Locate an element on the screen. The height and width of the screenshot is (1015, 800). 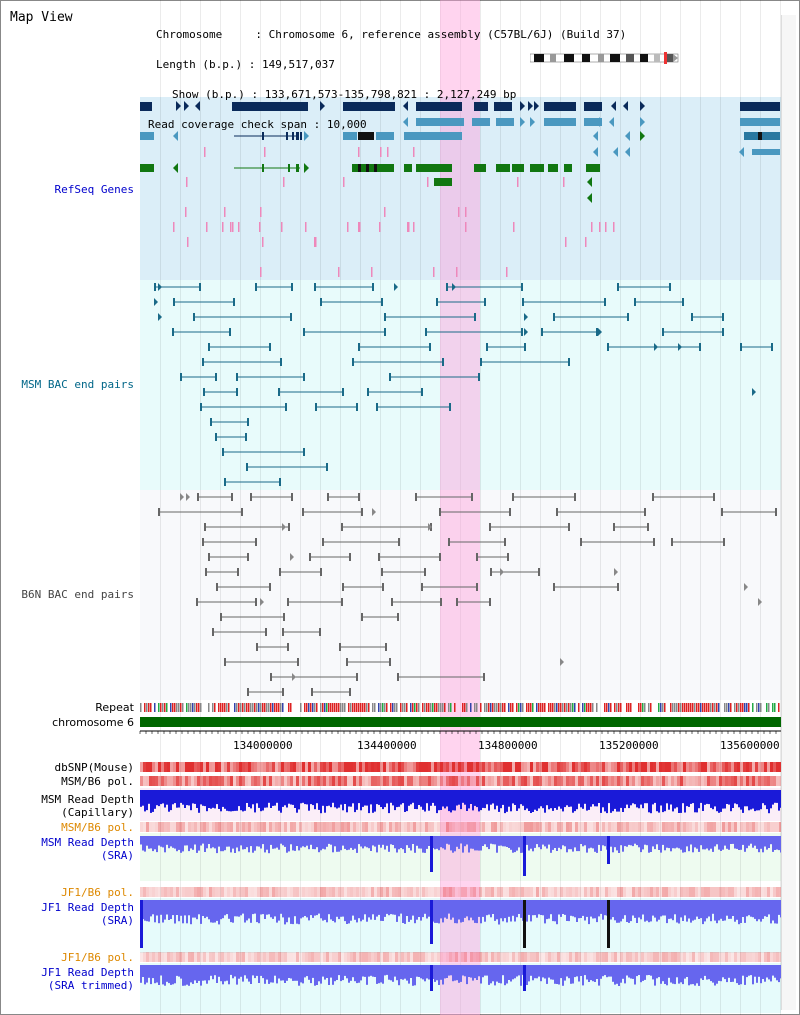
grid-line is located at coordinates (620, 507).